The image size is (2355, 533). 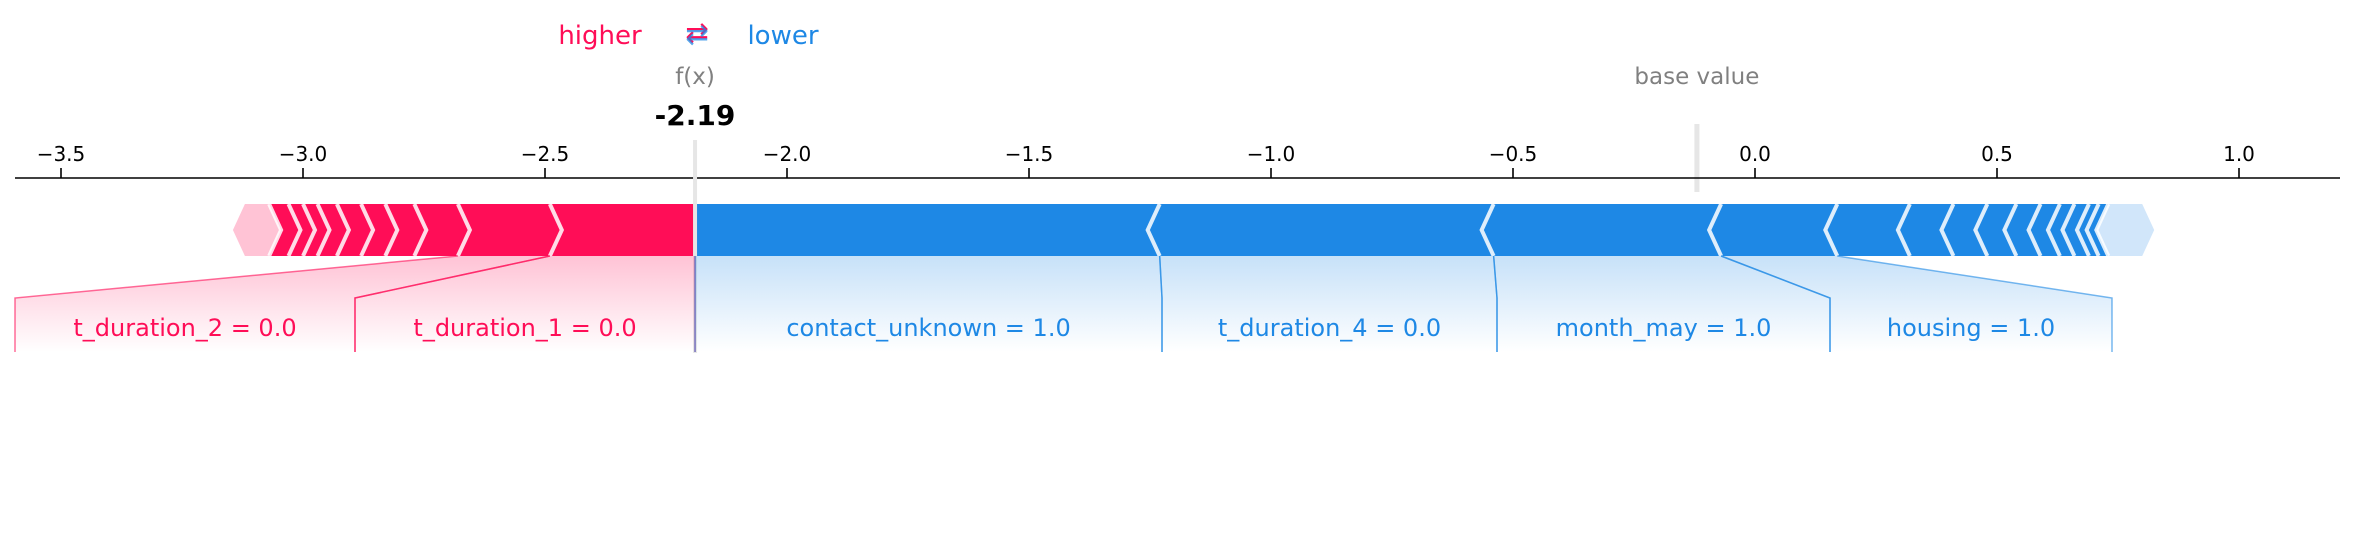 I want to click on legend-higher-label: higher, so click(x=600, y=36).